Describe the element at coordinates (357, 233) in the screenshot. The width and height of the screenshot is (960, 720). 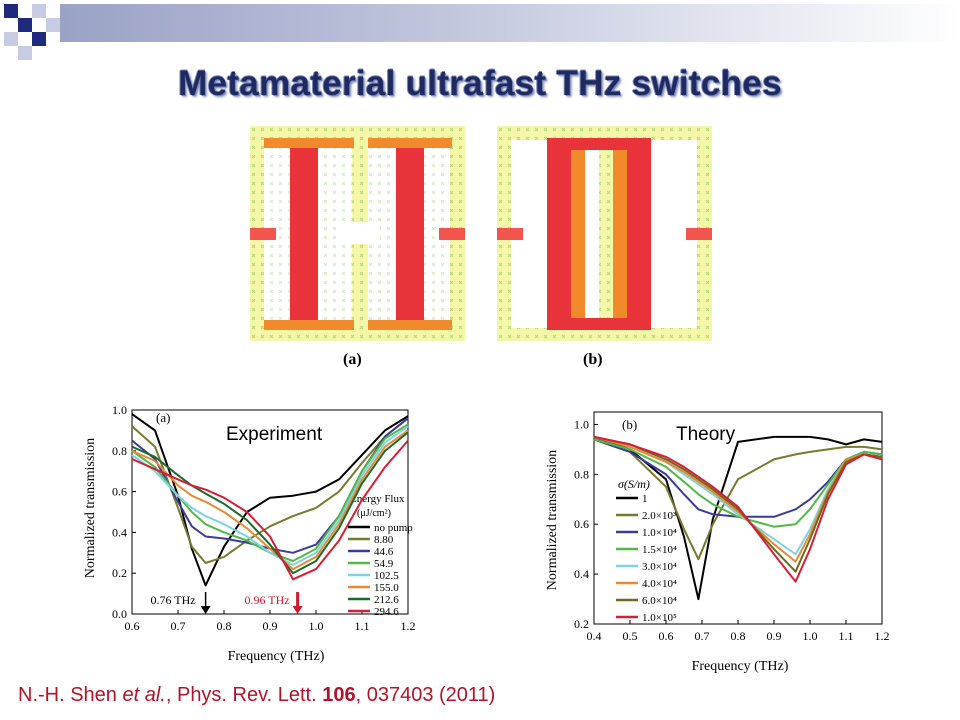
I see `current-distribution-figure-a` at that location.